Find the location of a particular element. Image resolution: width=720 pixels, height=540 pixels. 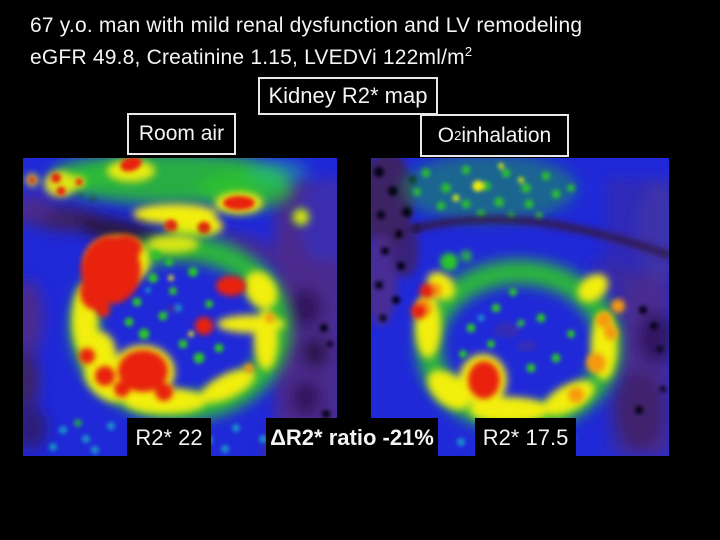

delta-r2-ratio: ΔR2* ratio -21% is located at coordinates (352, 438).